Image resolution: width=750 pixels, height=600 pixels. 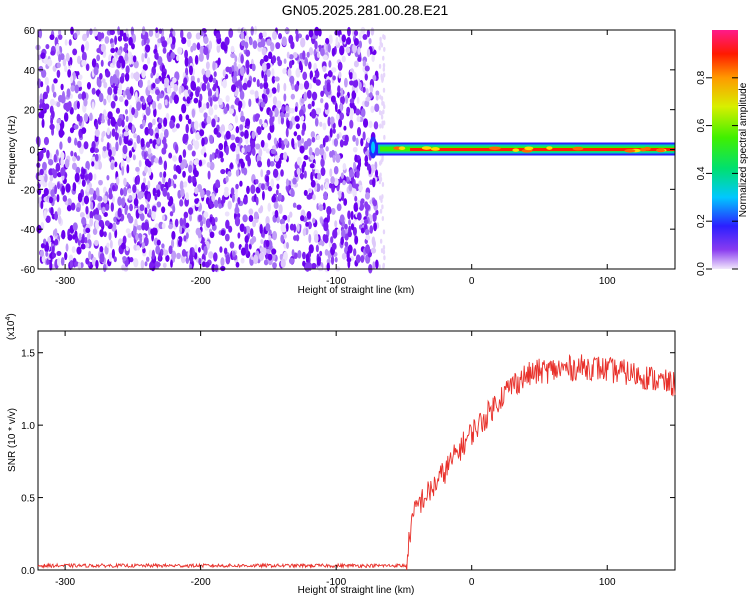 I want to click on spectrogram-signal-band, so click(x=522, y=147).